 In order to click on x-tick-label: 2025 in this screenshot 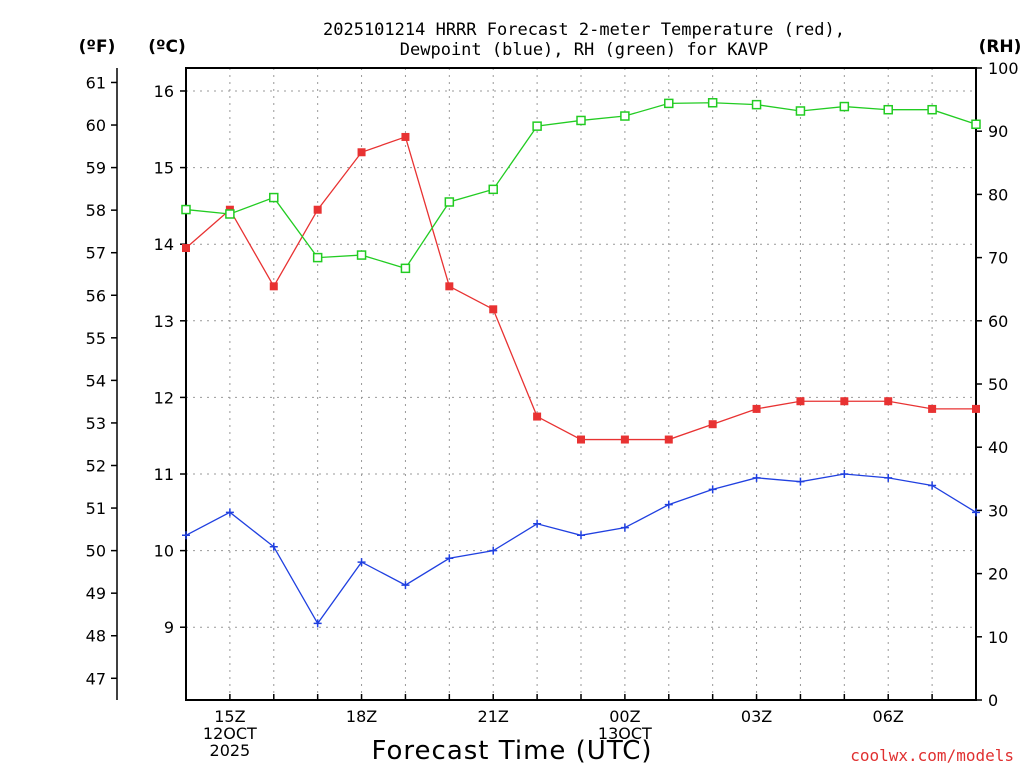, I will do `click(230, 750)`.